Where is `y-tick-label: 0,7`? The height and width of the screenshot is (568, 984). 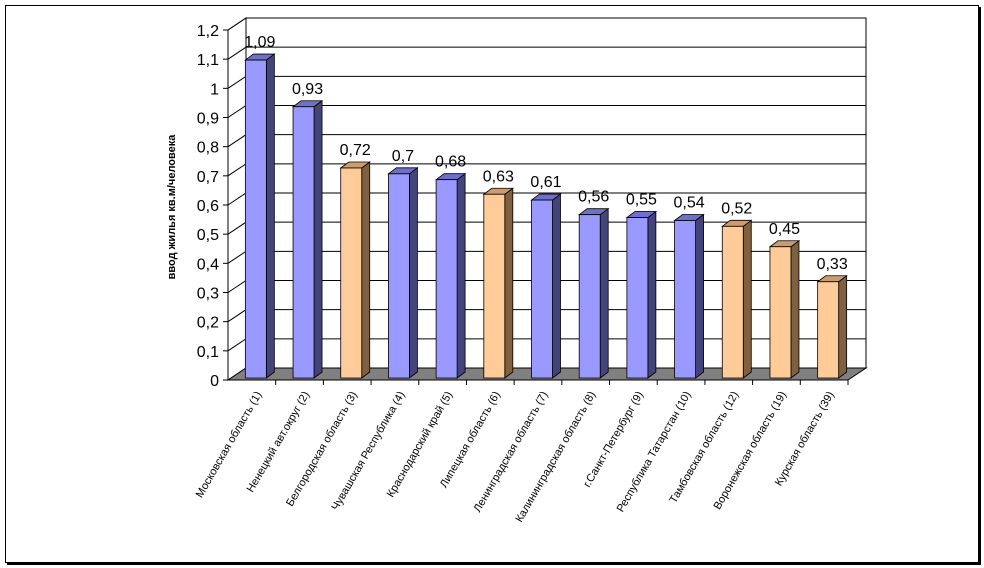 y-tick-label: 0,7 is located at coordinates (208, 177).